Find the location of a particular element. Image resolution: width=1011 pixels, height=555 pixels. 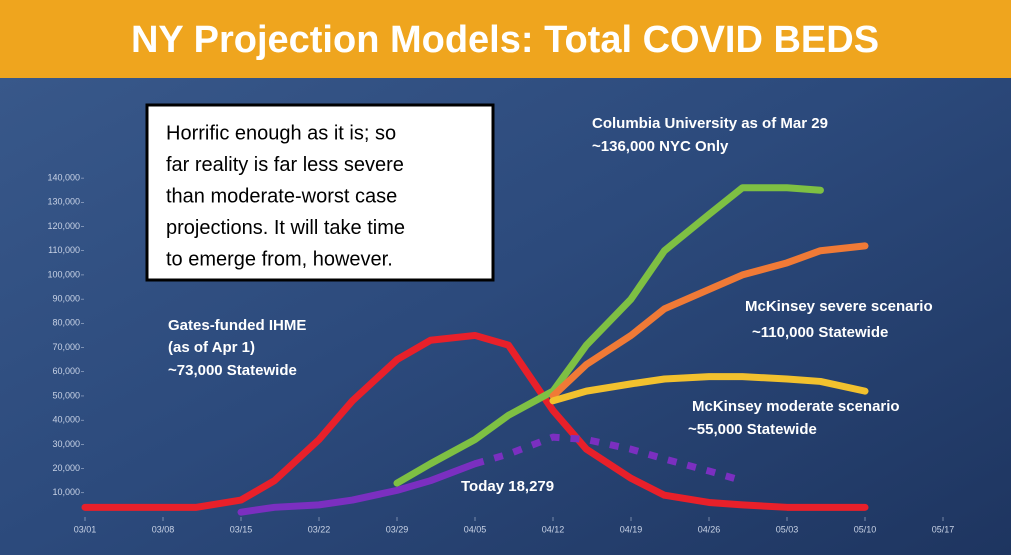

note-line: than moderate-worst case is located at coordinates (281, 196).